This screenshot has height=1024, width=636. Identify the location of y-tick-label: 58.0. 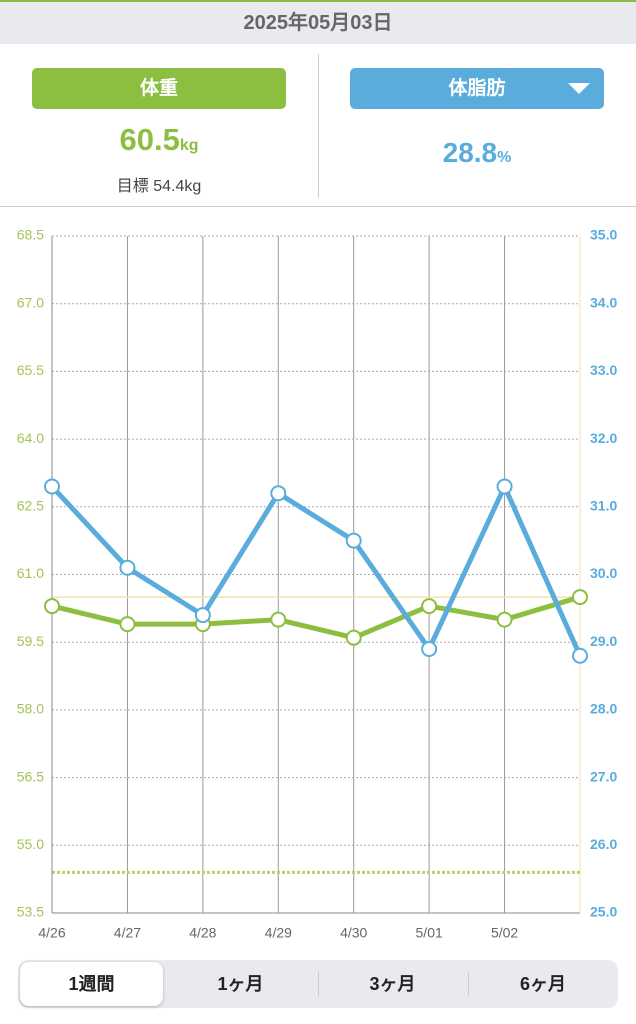
(30, 709).